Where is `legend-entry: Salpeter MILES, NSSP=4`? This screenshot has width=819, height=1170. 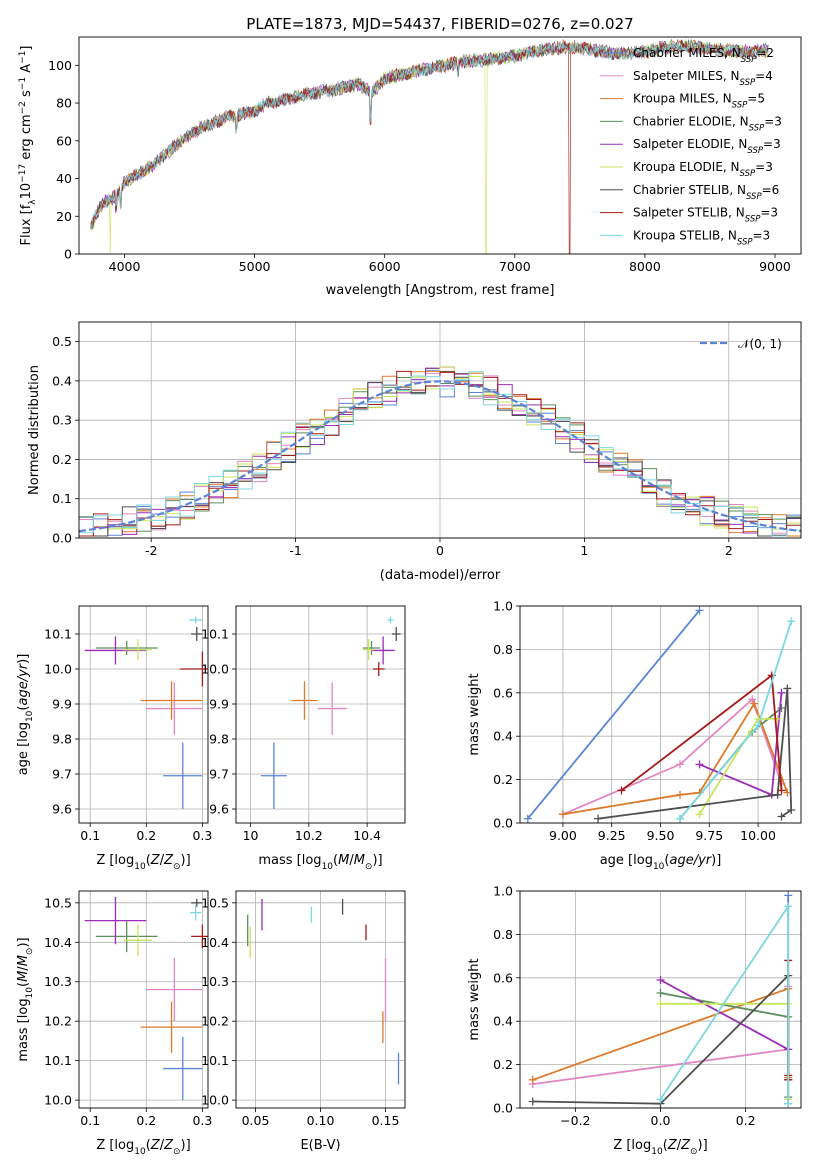 legend-entry: Salpeter MILES, NSSP=4 is located at coordinates (703, 78).